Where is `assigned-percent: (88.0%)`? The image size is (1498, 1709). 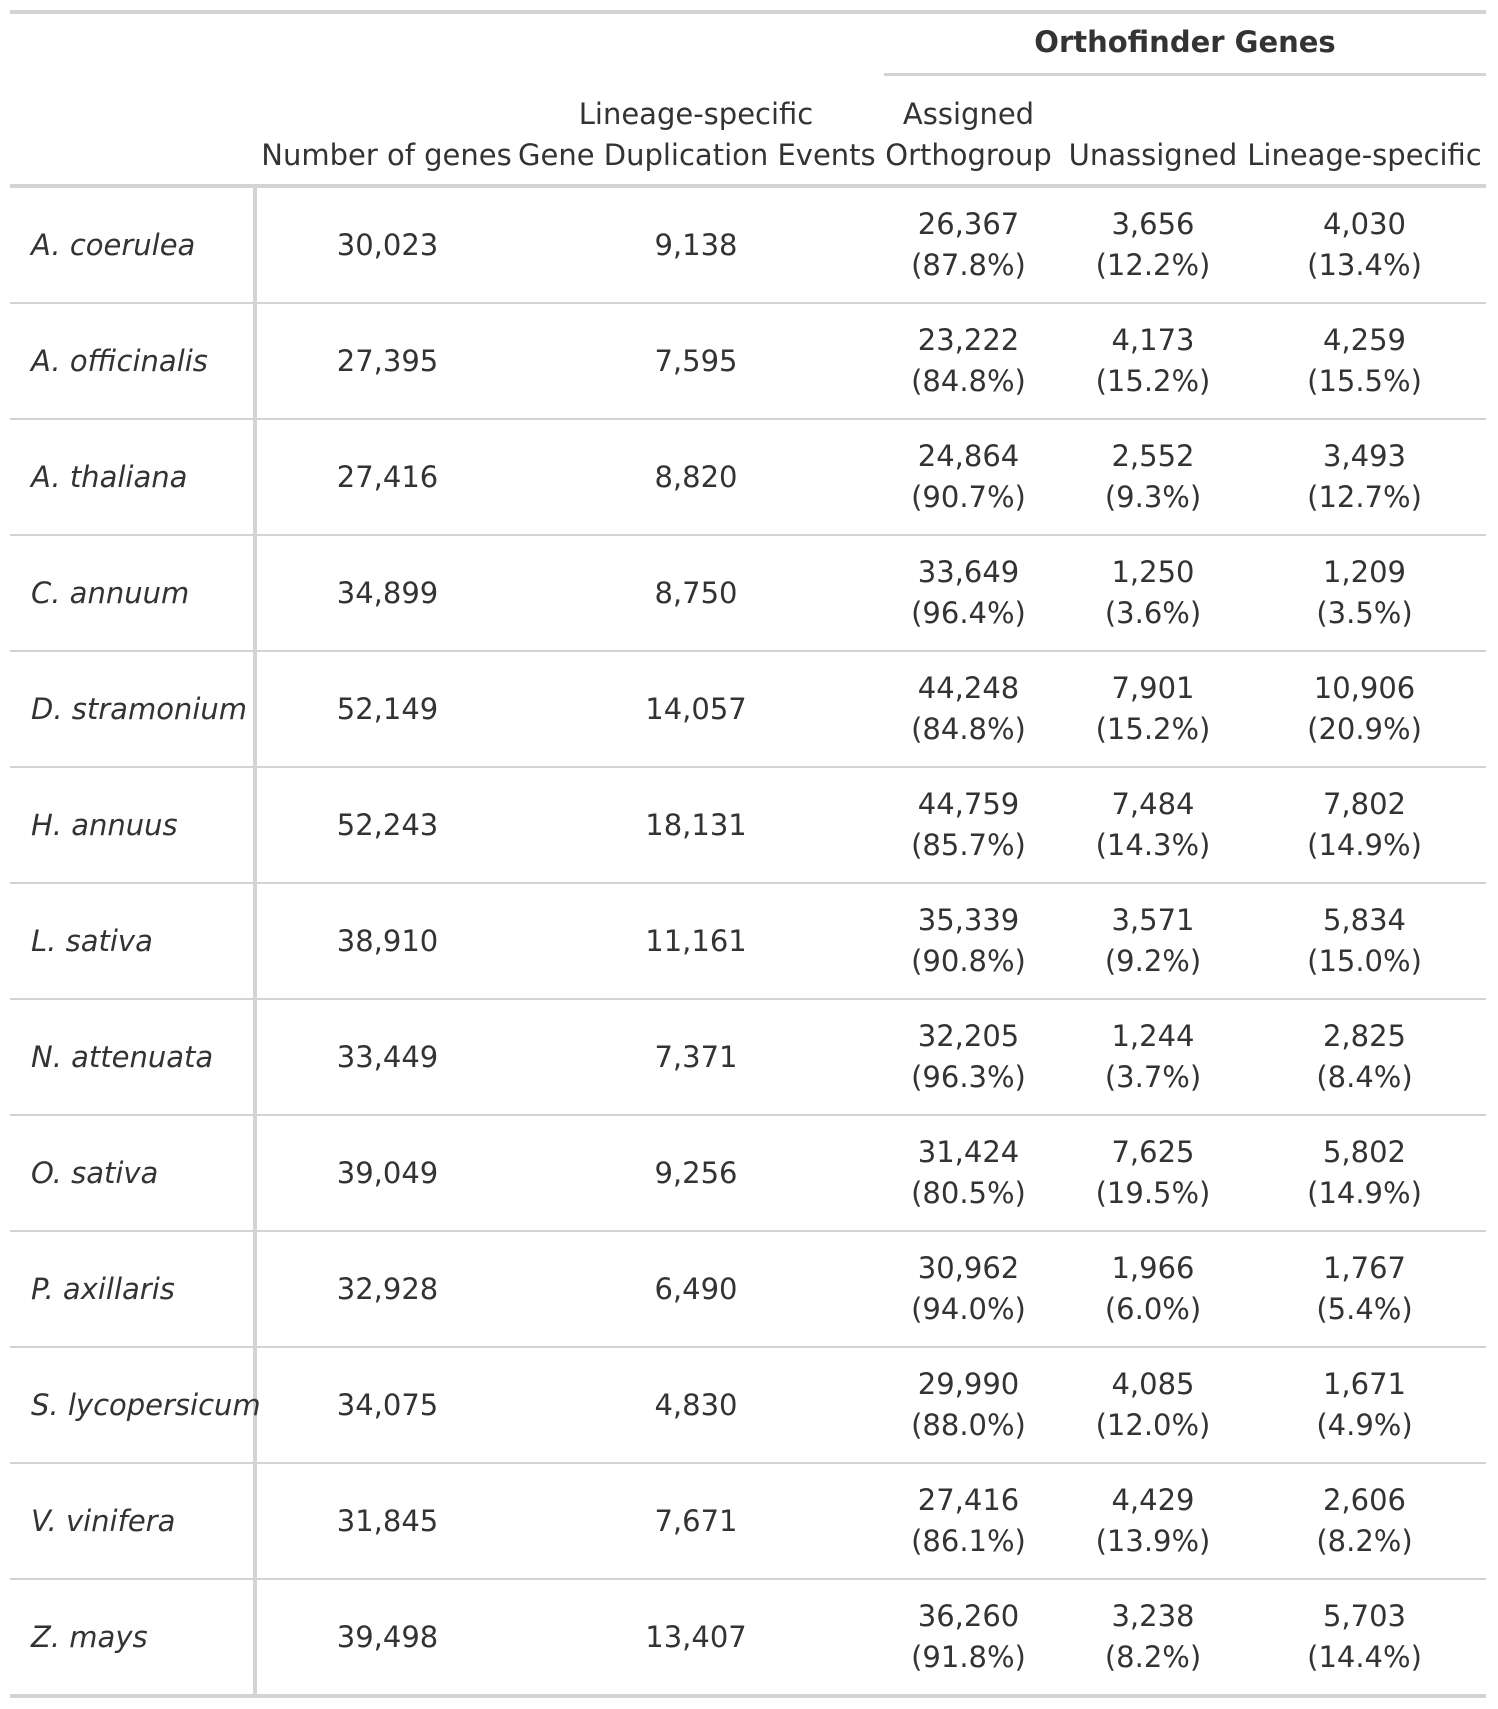 assigned-percent: (88.0%) is located at coordinates (968, 1425).